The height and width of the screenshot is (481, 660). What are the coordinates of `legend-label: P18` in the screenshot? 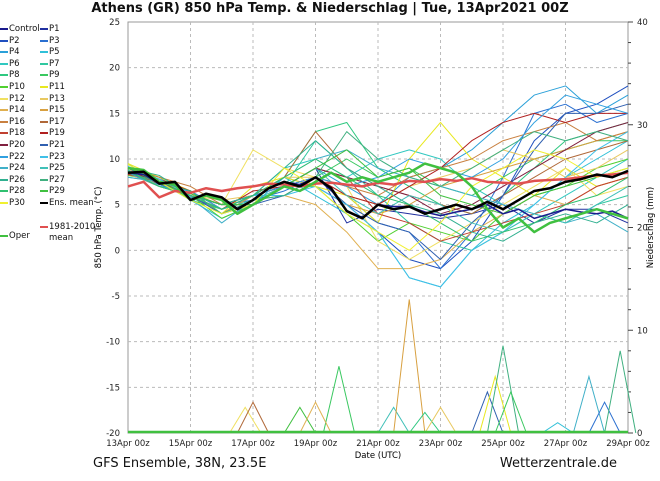 It's located at (17, 133).